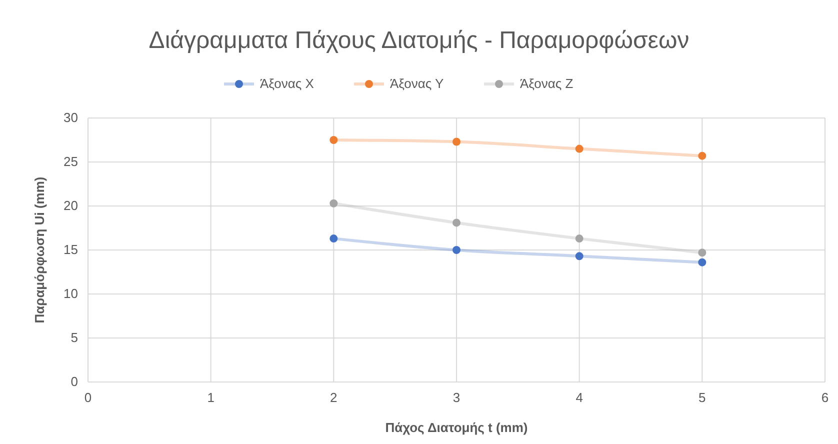 The width and height of the screenshot is (838, 444). Describe the element at coordinates (74, 381) in the screenshot. I see `y-tick-label: 0` at that location.